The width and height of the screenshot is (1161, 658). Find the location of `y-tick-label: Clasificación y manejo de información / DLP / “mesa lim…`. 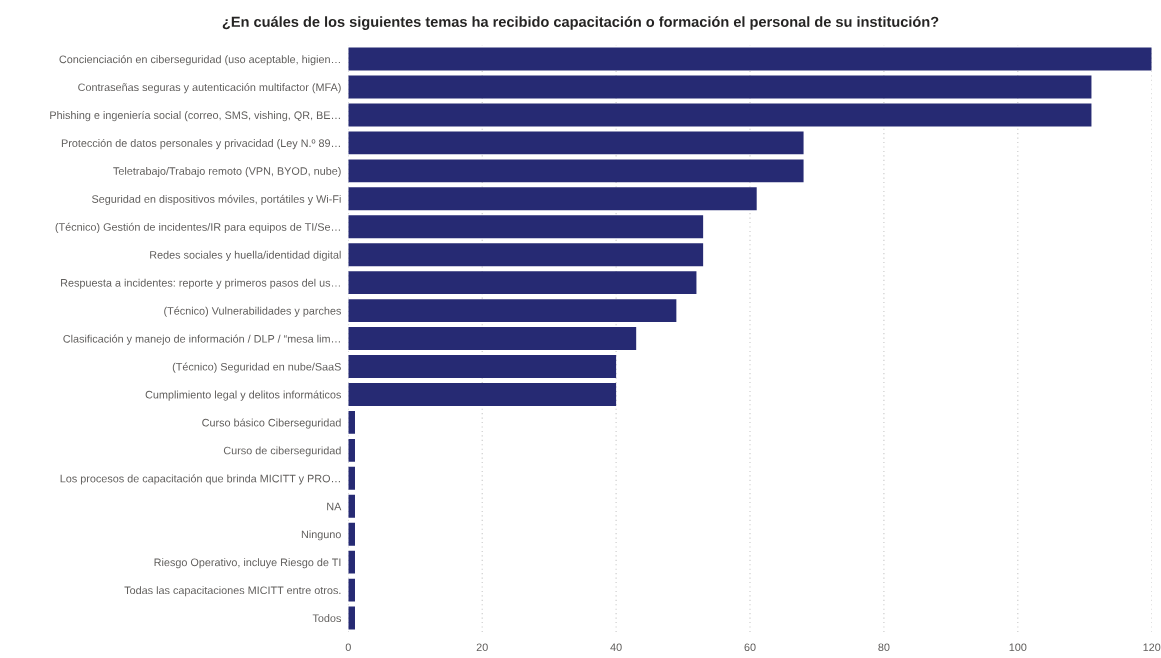

y-tick-label: Clasificación y manejo de información / DLP / “mesa lim… is located at coordinates (201, 339).